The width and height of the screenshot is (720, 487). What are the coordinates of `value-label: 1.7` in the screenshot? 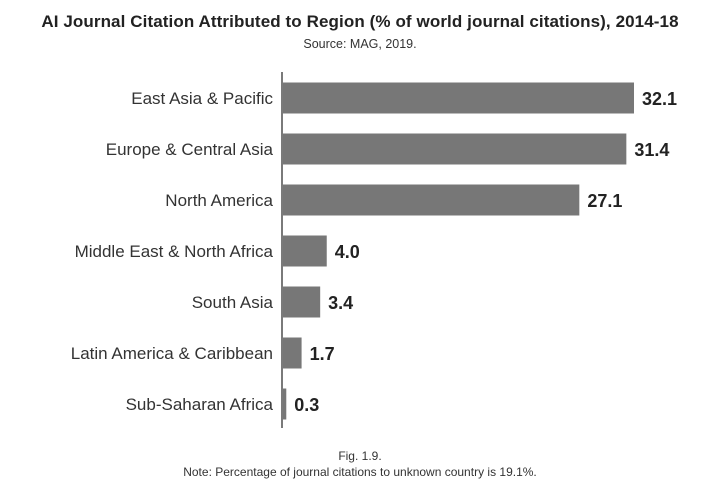 It's located at (322, 354).